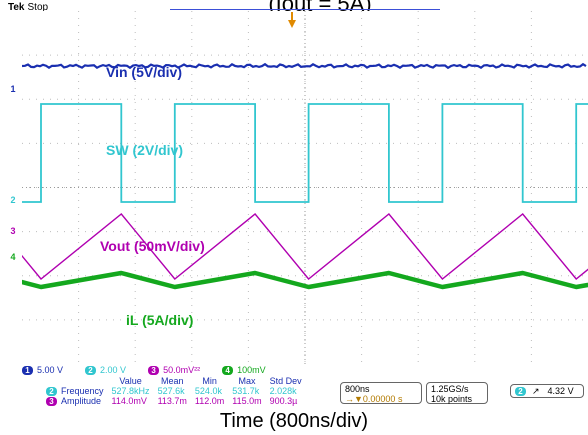 The height and width of the screenshot is (435, 588). Describe the element at coordinates (182, 370) in the screenshot. I see `ch3-scale-value: 50.0mV²²` at that location.